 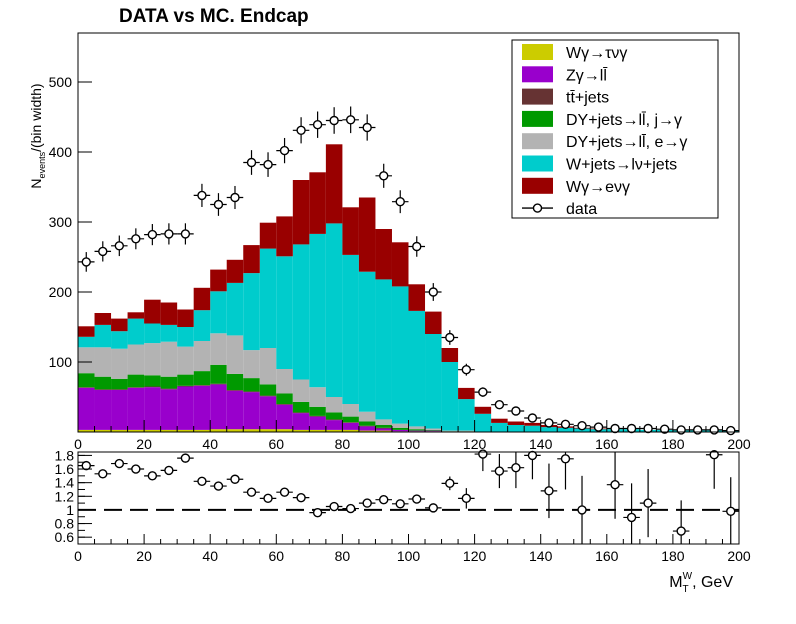 I want to click on ratio-ytick-label: 1.6, so click(x=65, y=469).